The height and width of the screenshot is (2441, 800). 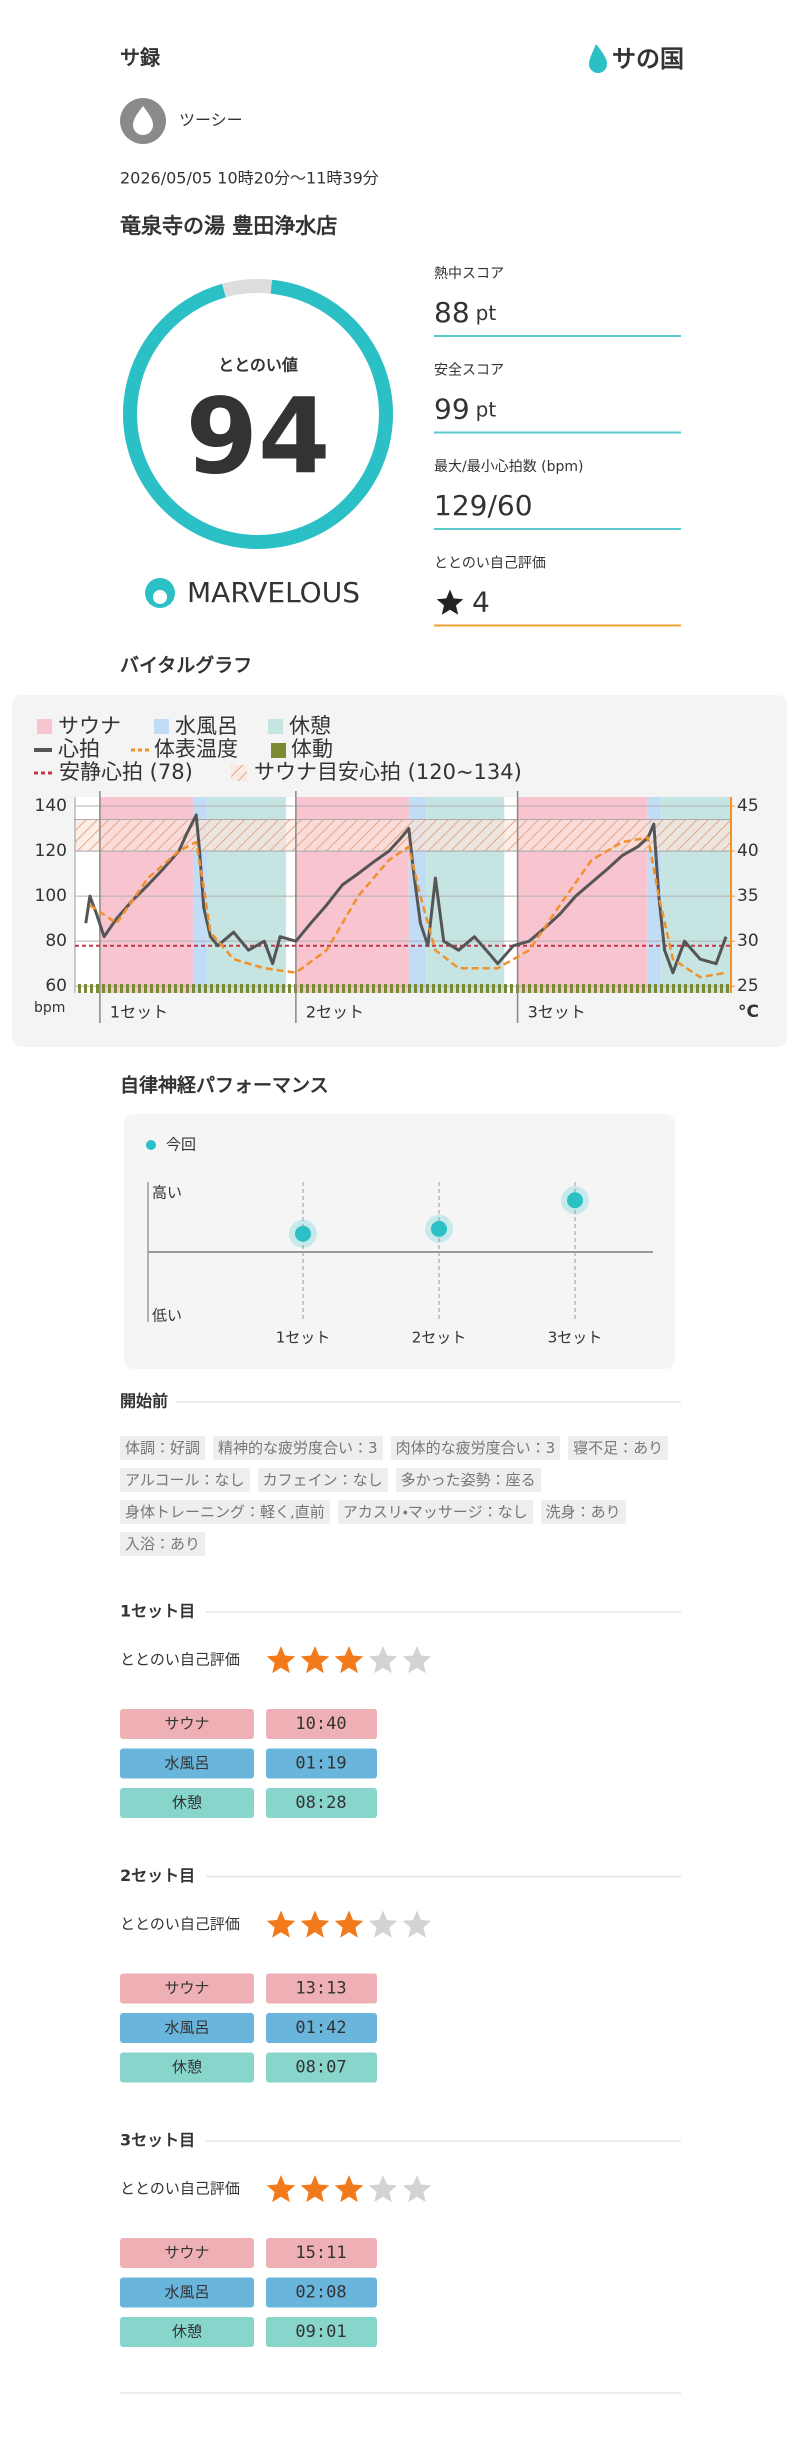 I want to click on tag: 身体トレーニング：軽く,直前, so click(x=225, y=1512).